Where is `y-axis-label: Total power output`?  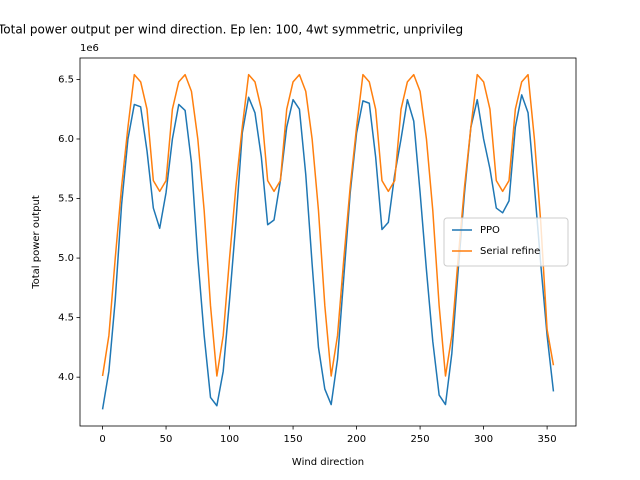 y-axis-label: Total power output is located at coordinates (36, 242).